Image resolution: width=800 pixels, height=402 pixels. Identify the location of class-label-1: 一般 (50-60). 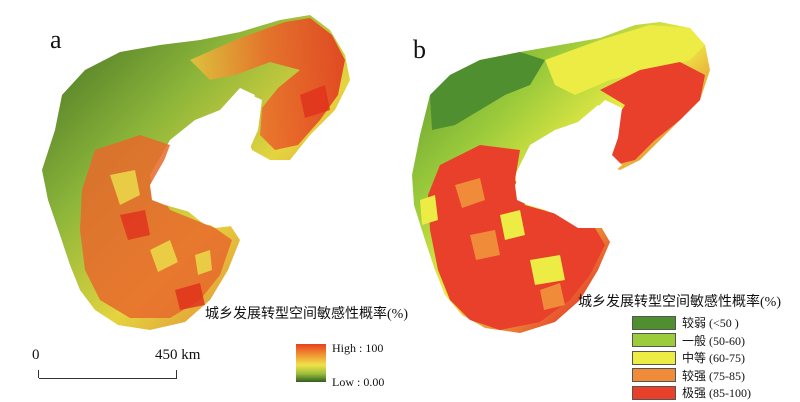
(713, 340).